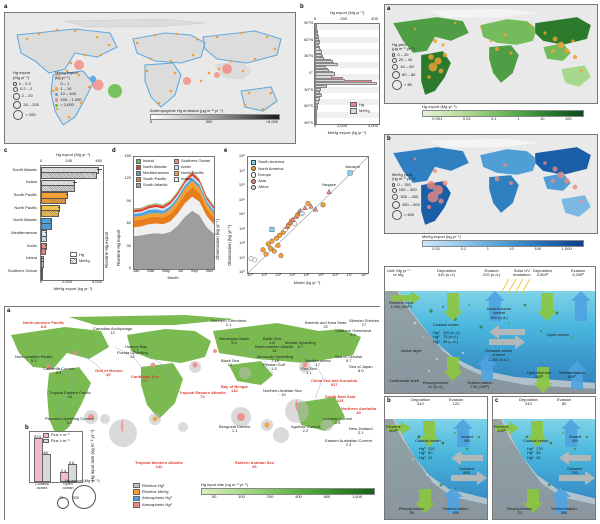 The height and width of the screenshot is (524, 600). What do you see at coordinates (491, 54) in the screenshot?
I see `hg-yield-map-svg` at bounding box center [491, 54].